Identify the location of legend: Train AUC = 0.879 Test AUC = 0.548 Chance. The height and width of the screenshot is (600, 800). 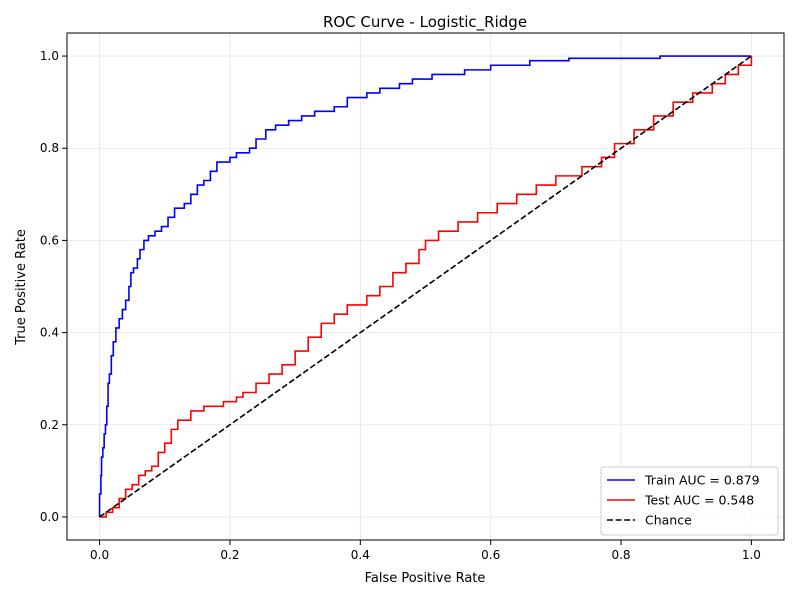
(689, 501).